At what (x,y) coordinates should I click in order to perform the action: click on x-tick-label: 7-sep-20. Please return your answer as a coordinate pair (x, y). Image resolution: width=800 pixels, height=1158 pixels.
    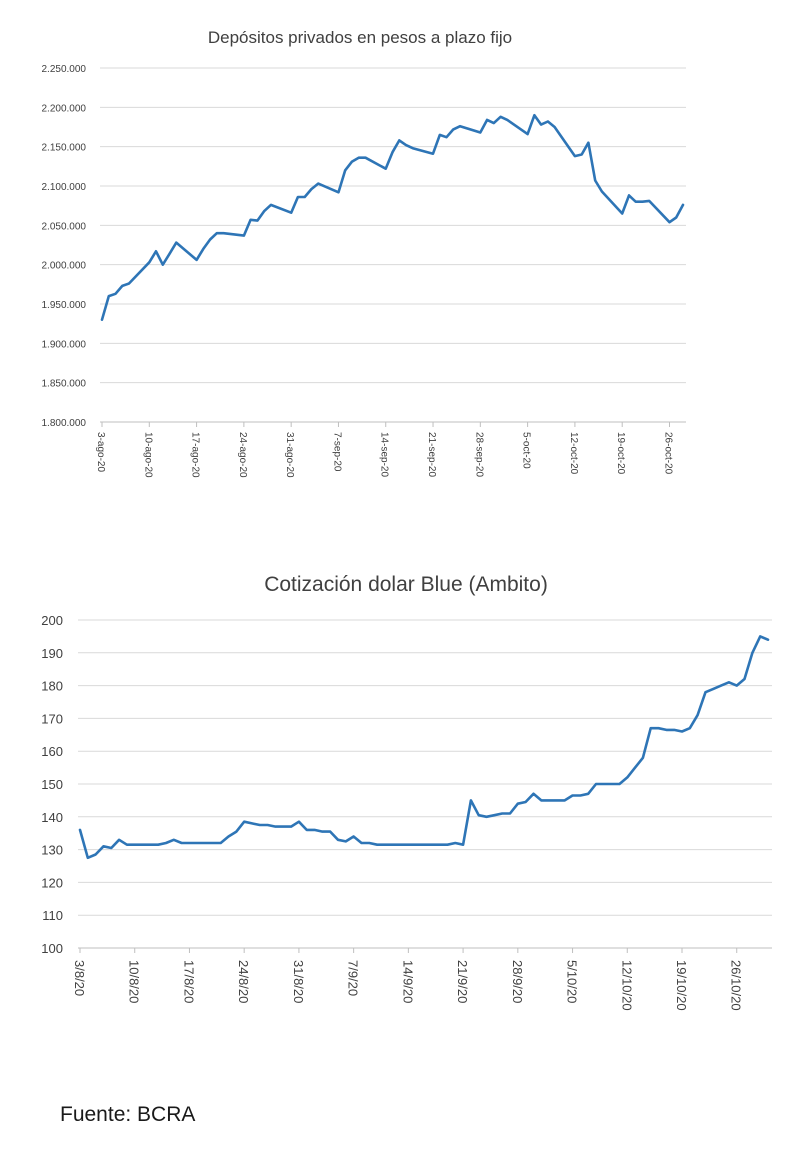
    Looking at the image, I should click on (336, 452).